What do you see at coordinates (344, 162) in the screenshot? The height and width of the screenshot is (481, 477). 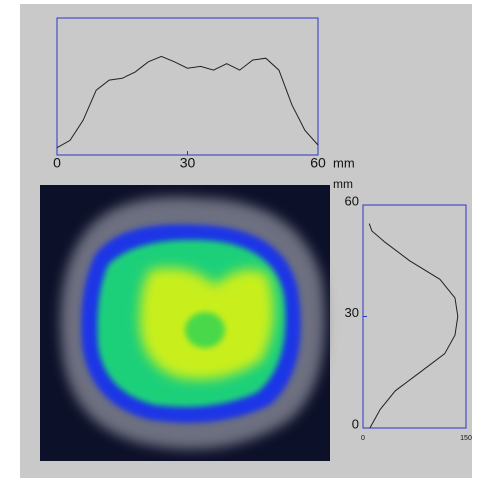 I see `x-axis-label: mm` at bounding box center [344, 162].